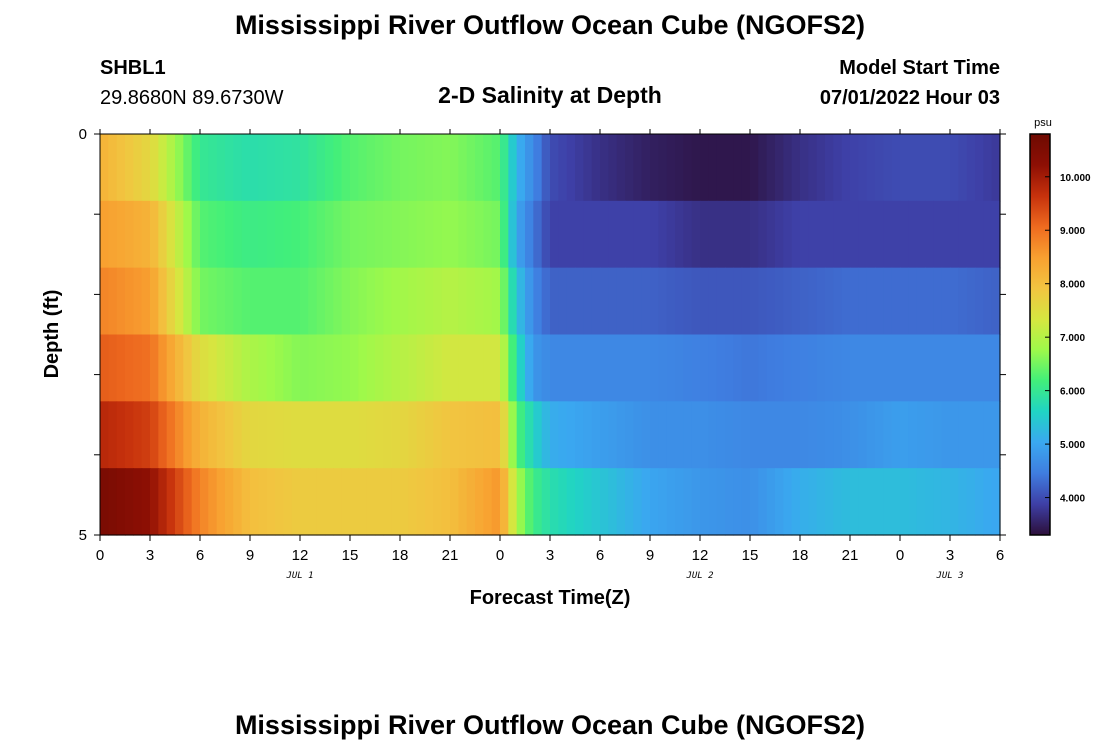  What do you see at coordinates (1075, 178) in the screenshot?
I see `colorbar-tick-label: 10.000` at bounding box center [1075, 178].